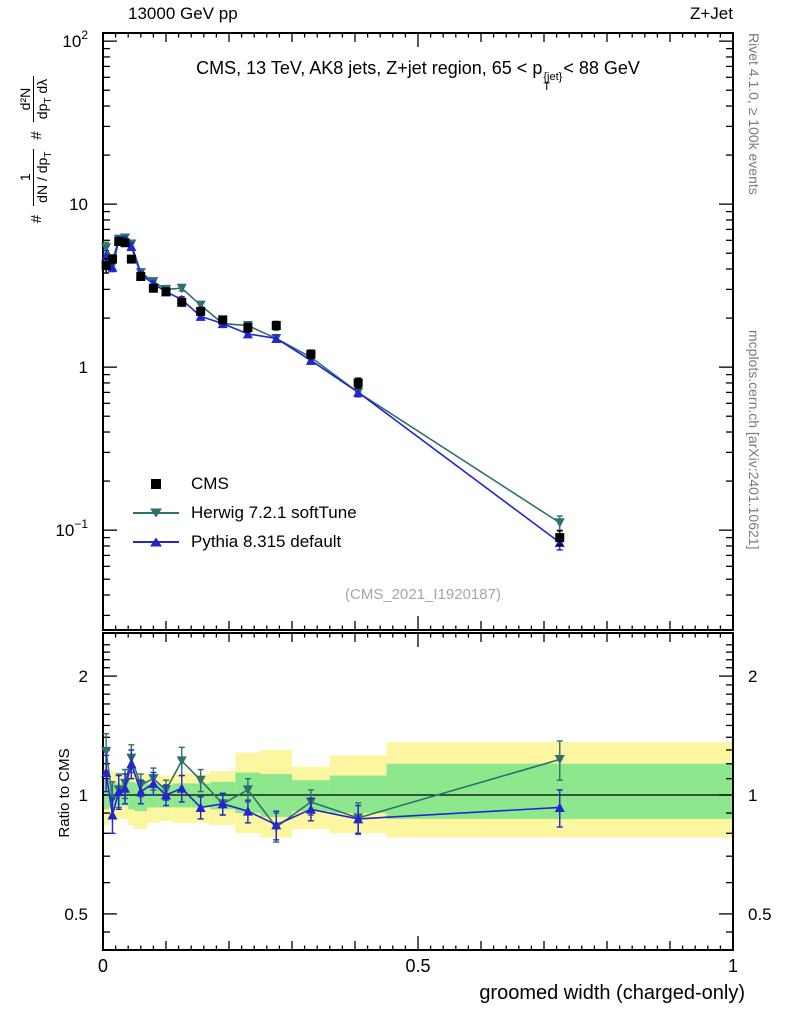 This screenshot has height=1024, width=786. I want to click on main-y-axis-label: # 1 dN / dpT # d²N dpT dλ, so click(36, 149).